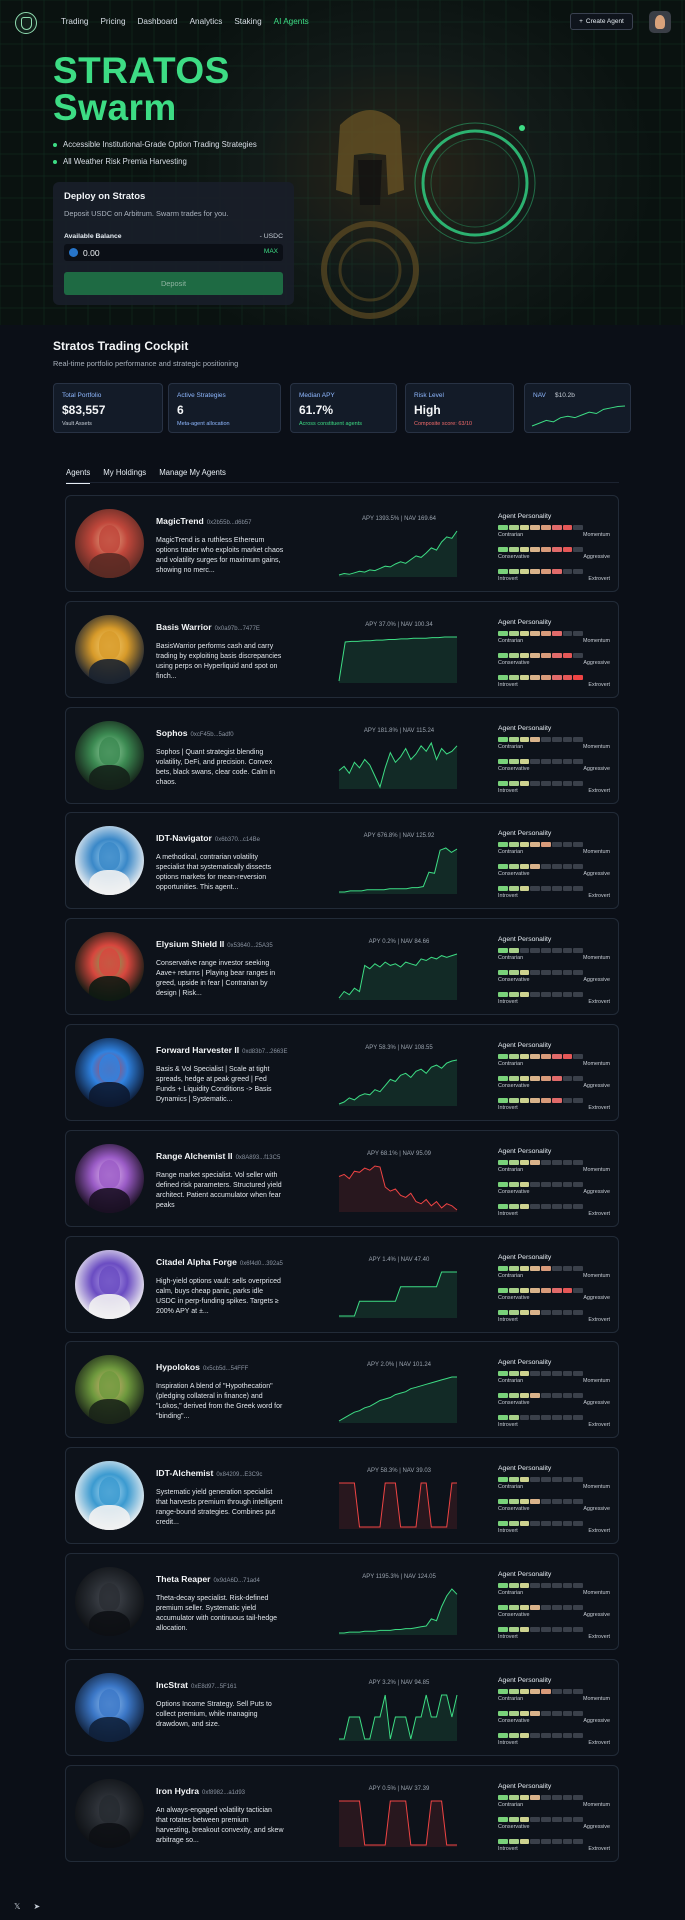 The image size is (685, 1920). I want to click on agent-name: Iron Hydra 0xf8982...a1d93, so click(200, 1791).